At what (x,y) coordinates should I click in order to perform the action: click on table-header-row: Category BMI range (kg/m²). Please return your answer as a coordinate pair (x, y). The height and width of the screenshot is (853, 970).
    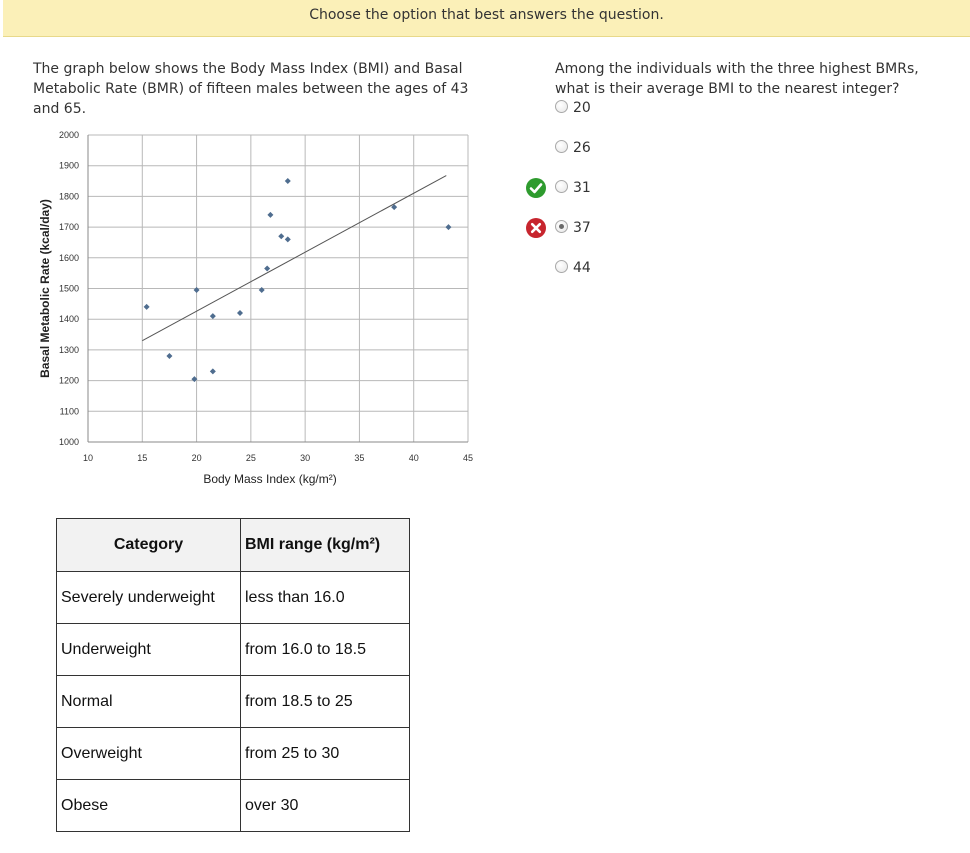
    Looking at the image, I should click on (233, 545).